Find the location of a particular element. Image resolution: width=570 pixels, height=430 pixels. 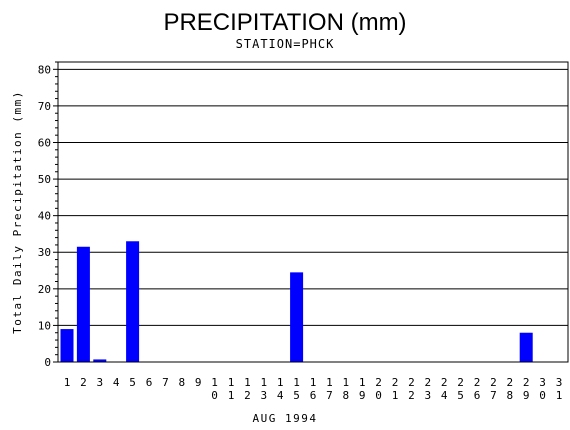

x-tick-label: 4 is located at coordinates (116, 382).